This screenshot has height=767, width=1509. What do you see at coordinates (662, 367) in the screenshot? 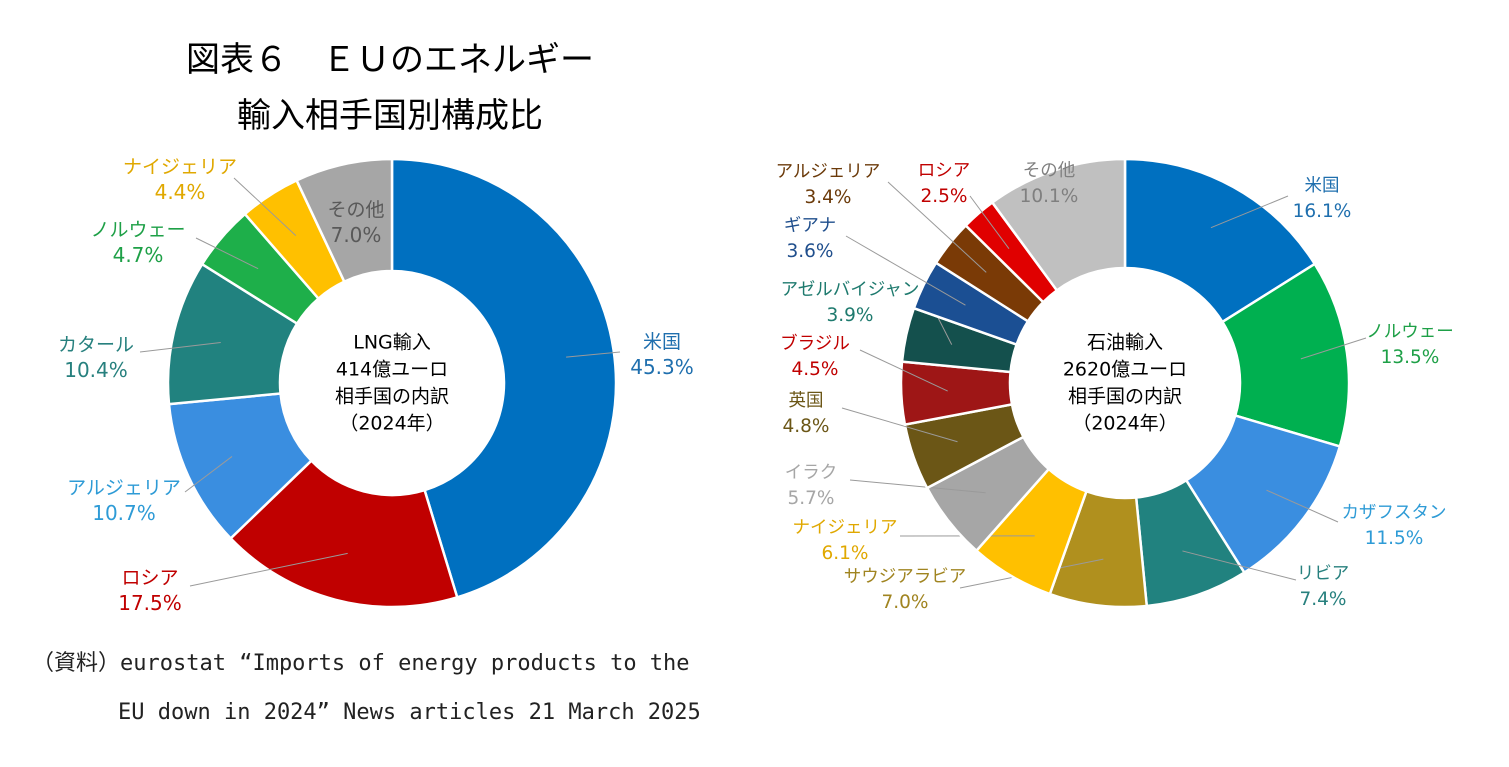
I see `value-label-0-0: 45.3%` at bounding box center [662, 367].